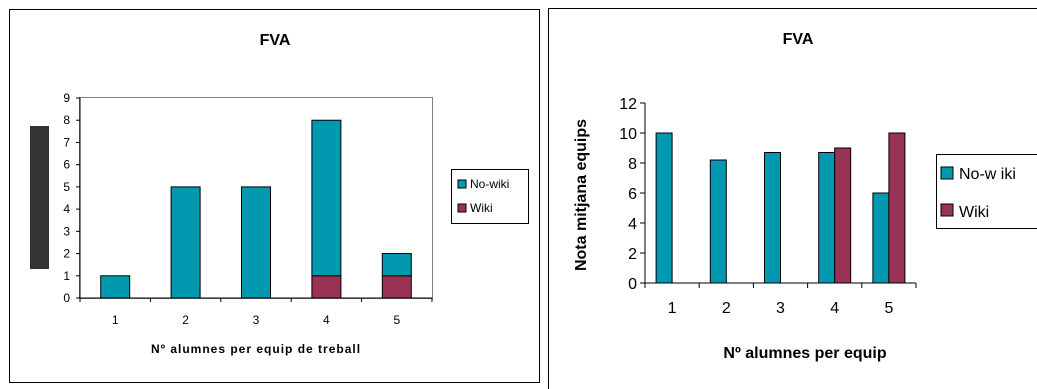  What do you see at coordinates (66, 98) in the screenshot?
I see `left-y-tick-label: 9` at bounding box center [66, 98].